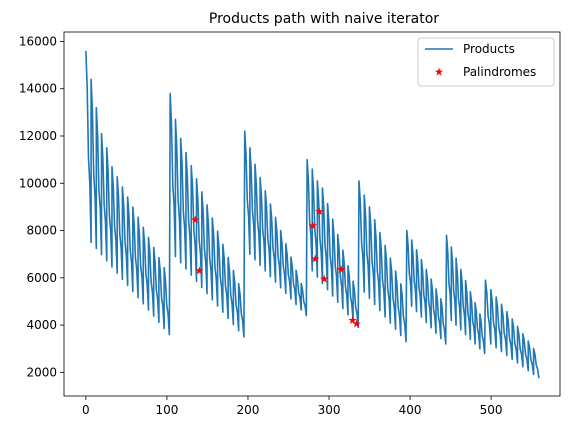 The image size is (569, 435). I want to click on legend-palindromes-label: Palindromes, so click(499, 72).